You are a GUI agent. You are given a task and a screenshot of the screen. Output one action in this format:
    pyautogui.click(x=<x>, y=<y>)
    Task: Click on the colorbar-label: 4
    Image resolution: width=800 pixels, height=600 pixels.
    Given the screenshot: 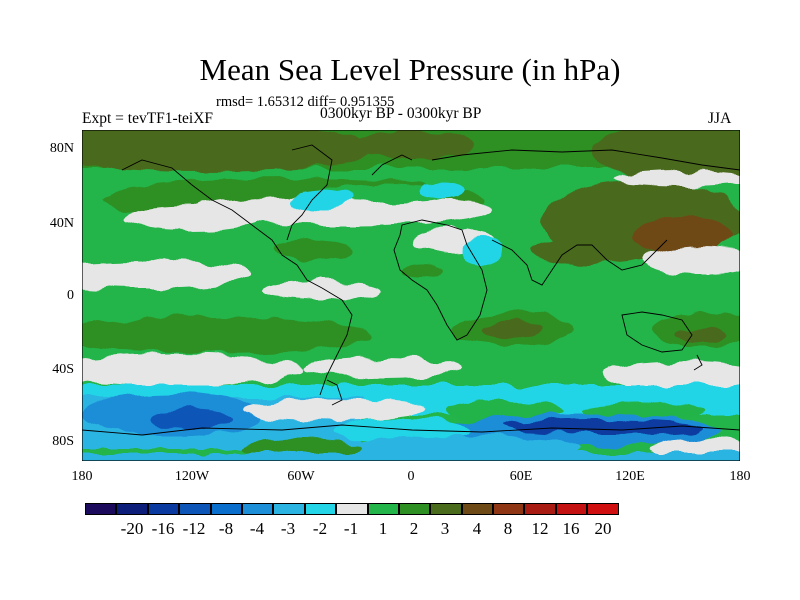 What is the action you would take?
    pyautogui.click(x=477, y=528)
    